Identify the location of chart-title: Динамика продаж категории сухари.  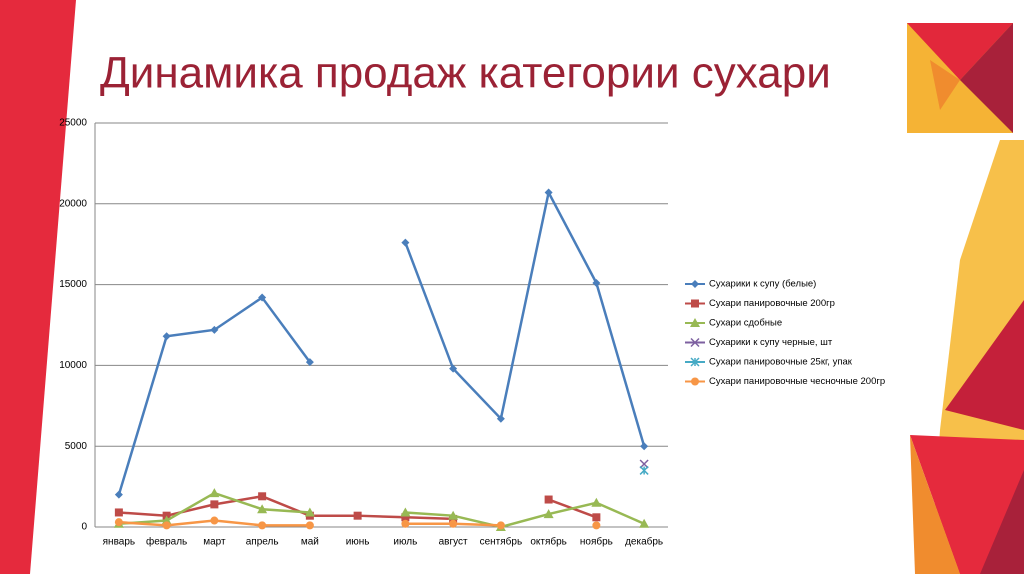
(465, 73).